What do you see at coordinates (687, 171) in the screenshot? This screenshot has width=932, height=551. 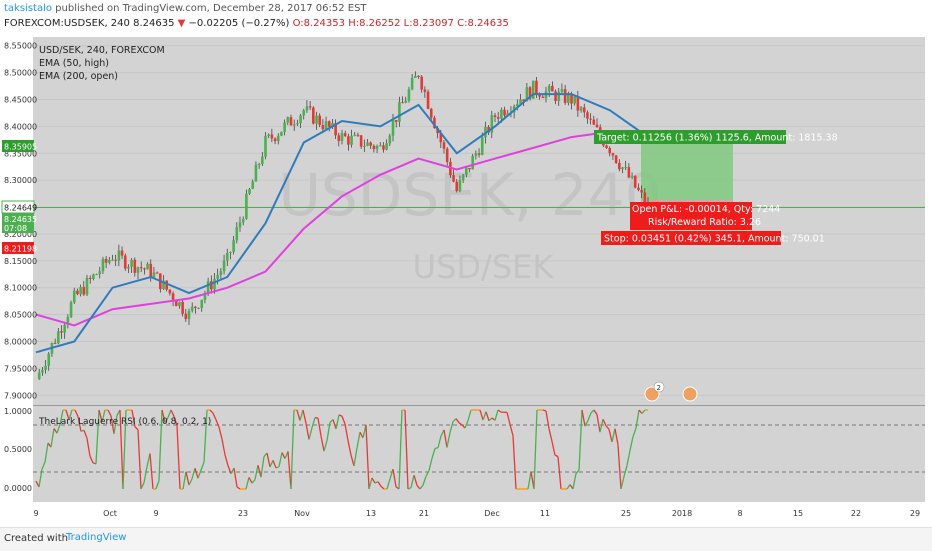 I see `target-zone` at bounding box center [687, 171].